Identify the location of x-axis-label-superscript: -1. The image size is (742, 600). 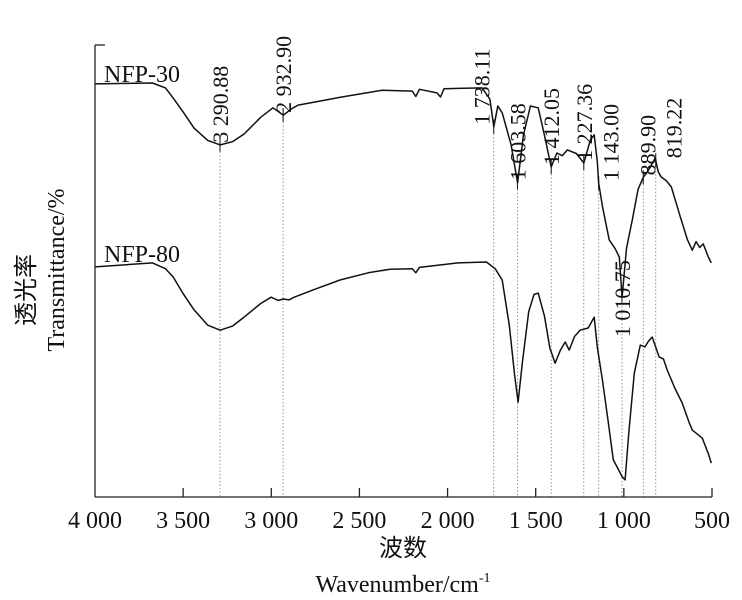
(485, 578).